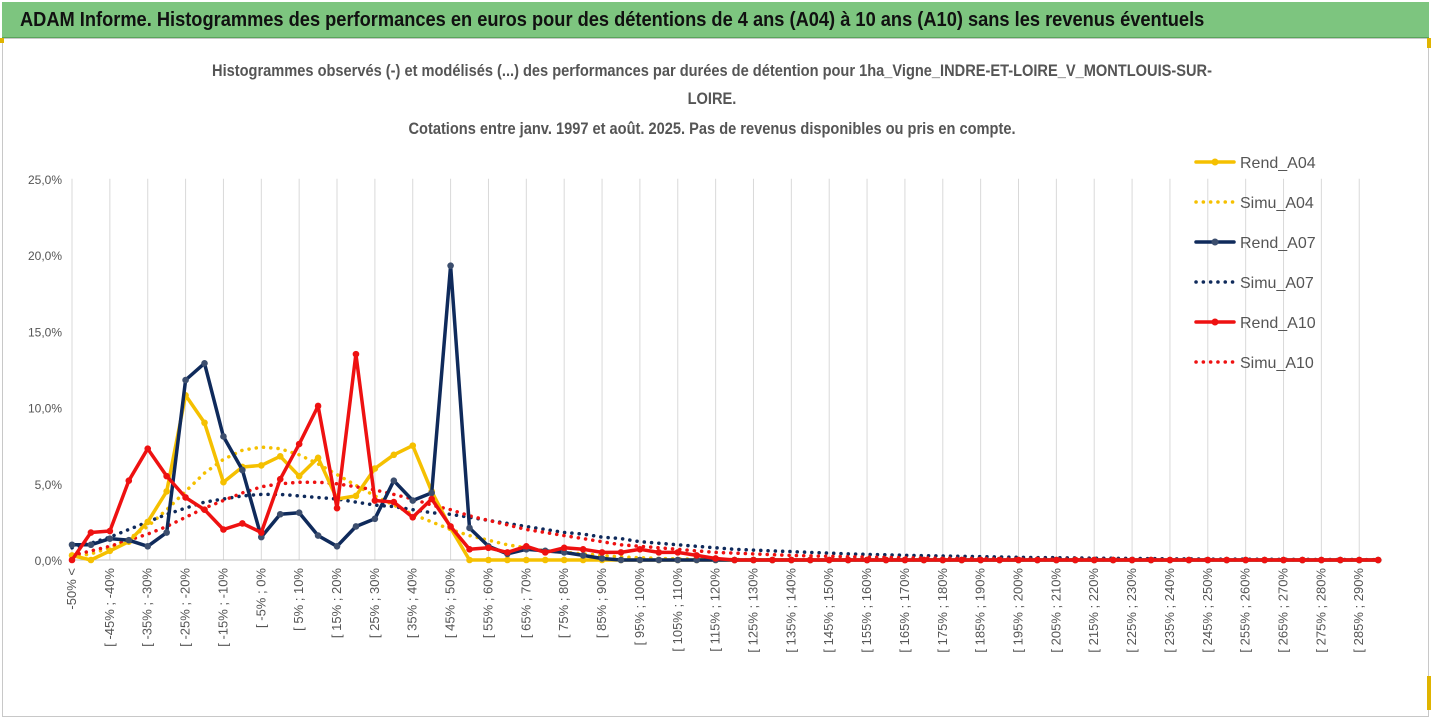 The image size is (1431, 719). I want to click on legend-label: Rend_A10, so click(1278, 323).